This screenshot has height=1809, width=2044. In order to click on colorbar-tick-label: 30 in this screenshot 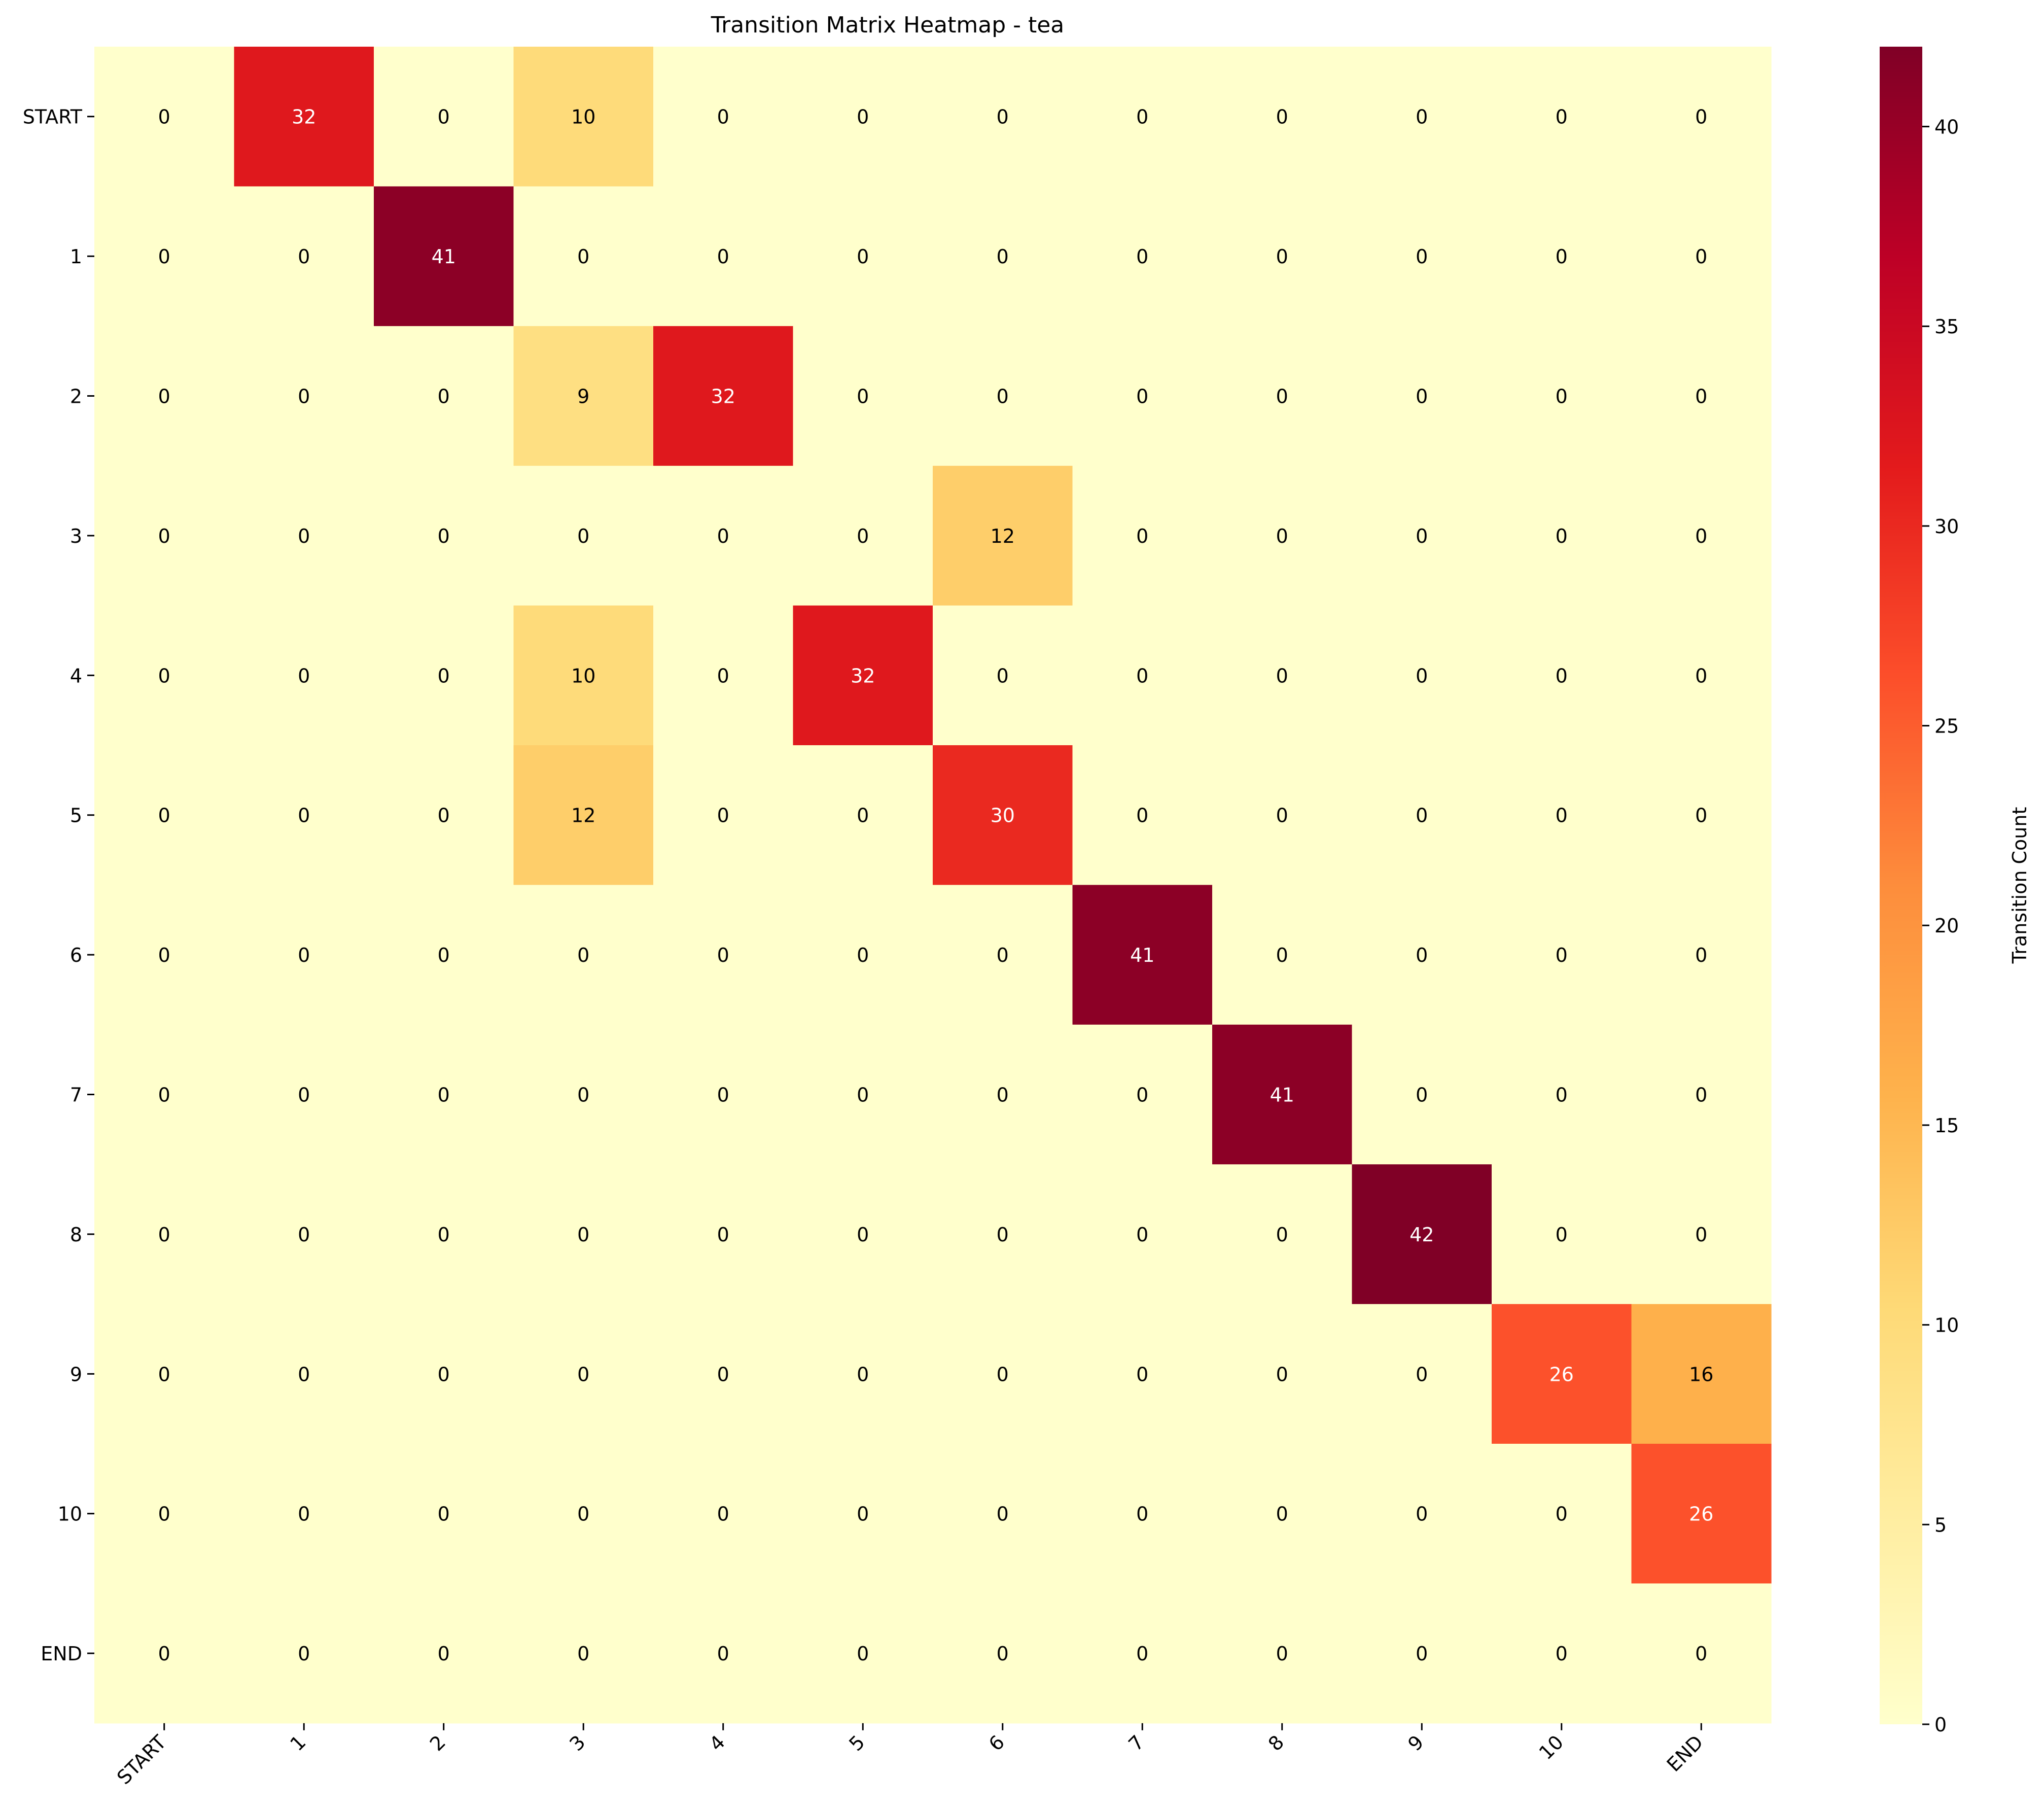, I will do `click(1946, 526)`.